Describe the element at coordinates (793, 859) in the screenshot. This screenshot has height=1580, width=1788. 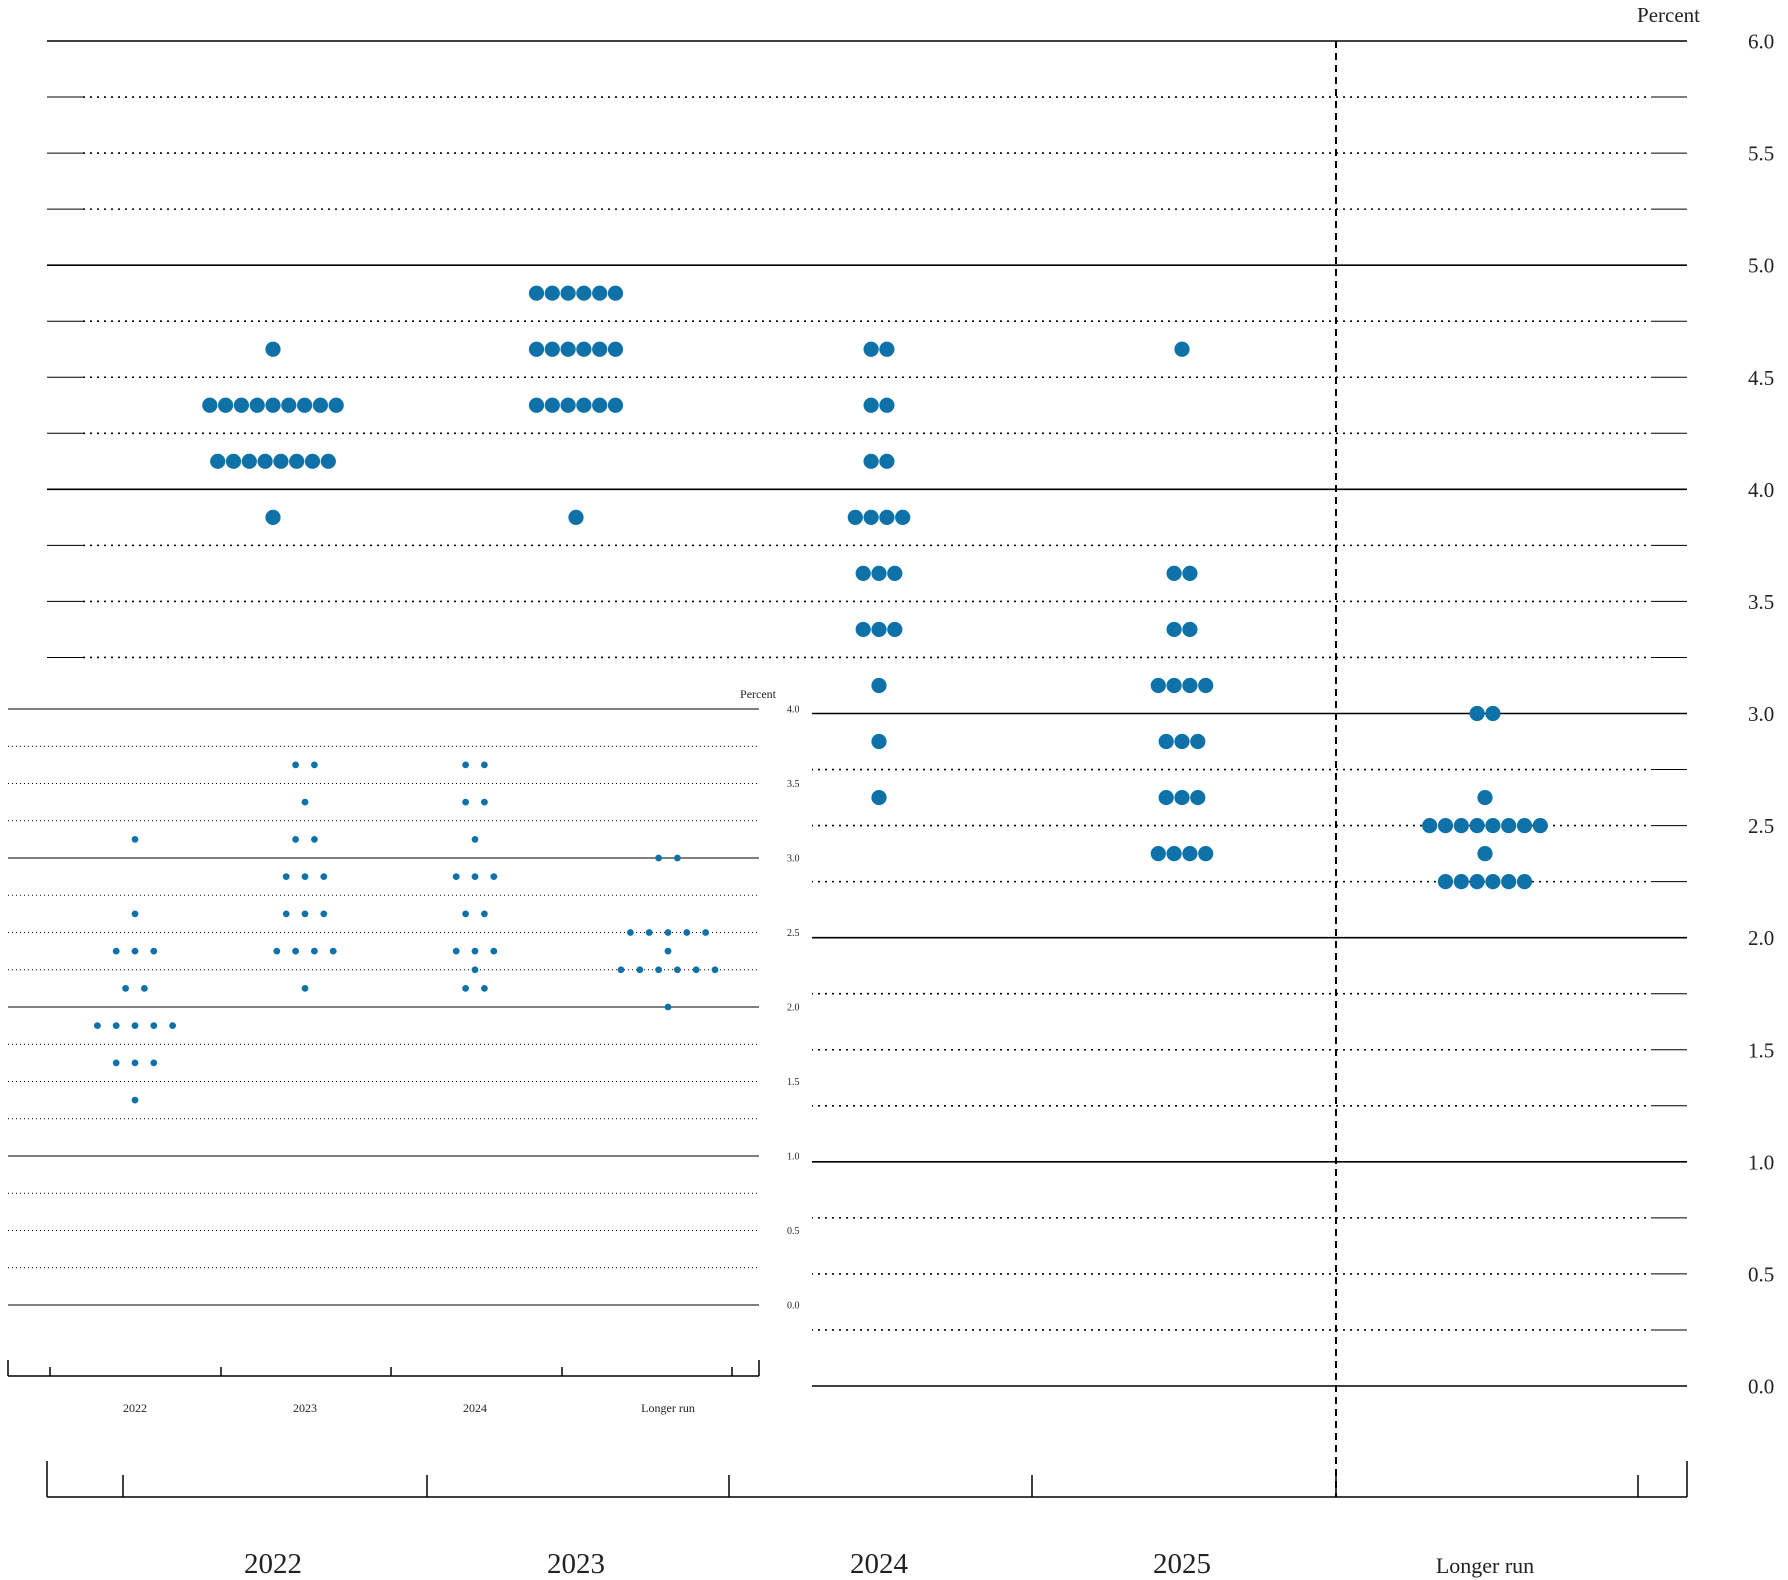
I see `y-tick-label: 3.0` at that location.